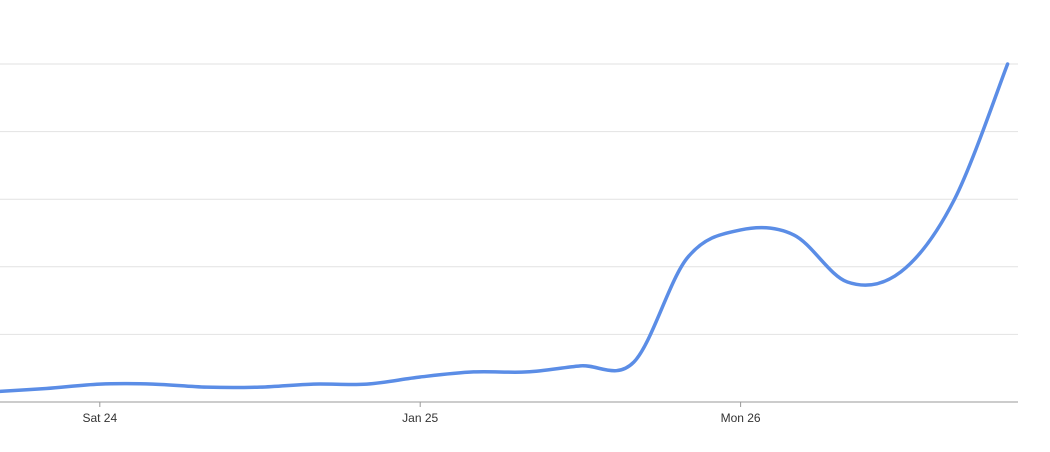  I want to click on x-tick-label: Jan 25, so click(420, 418).